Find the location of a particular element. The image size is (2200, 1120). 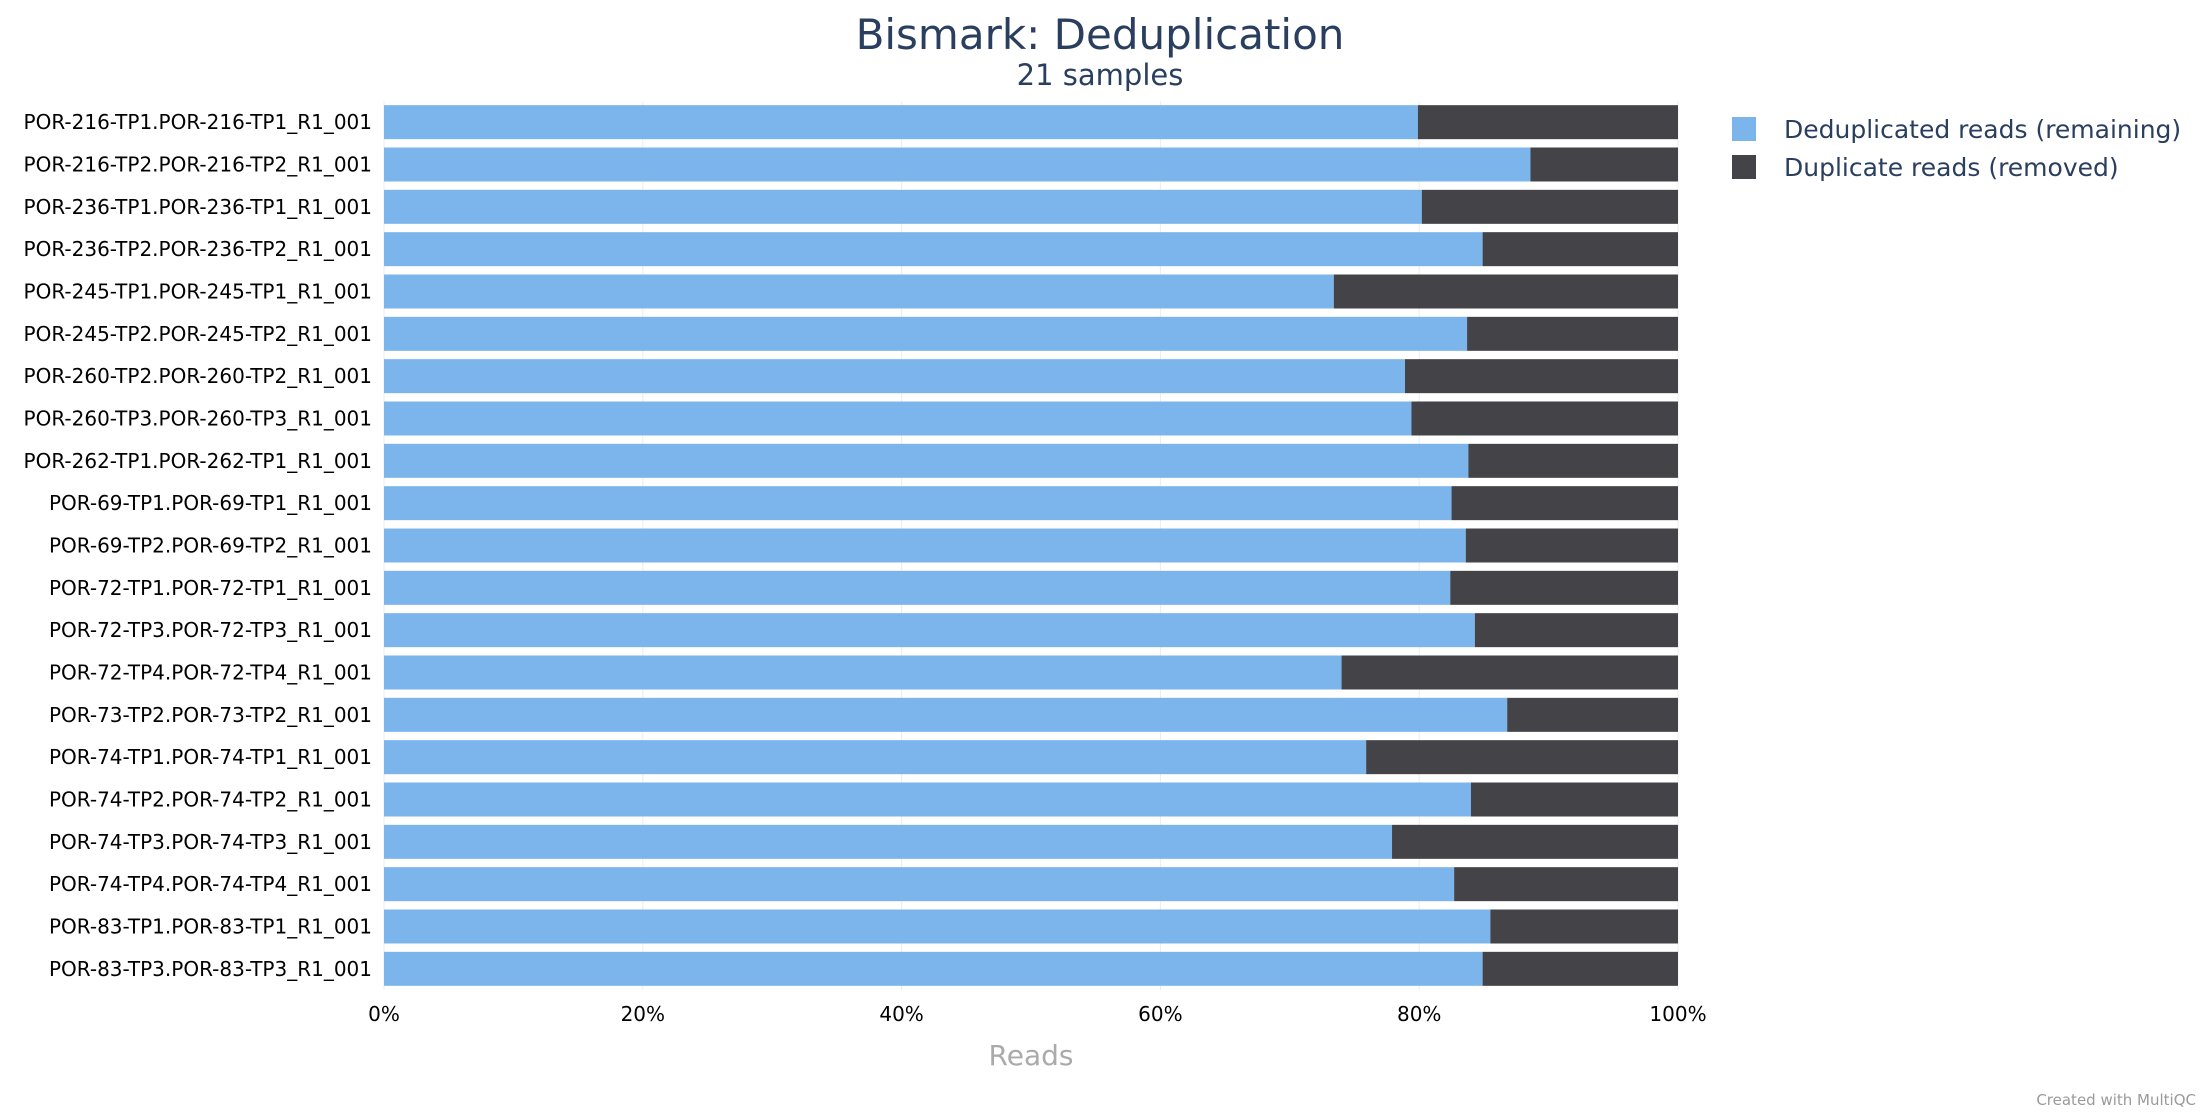

x-tick-label: 60% is located at coordinates (1160, 1014).